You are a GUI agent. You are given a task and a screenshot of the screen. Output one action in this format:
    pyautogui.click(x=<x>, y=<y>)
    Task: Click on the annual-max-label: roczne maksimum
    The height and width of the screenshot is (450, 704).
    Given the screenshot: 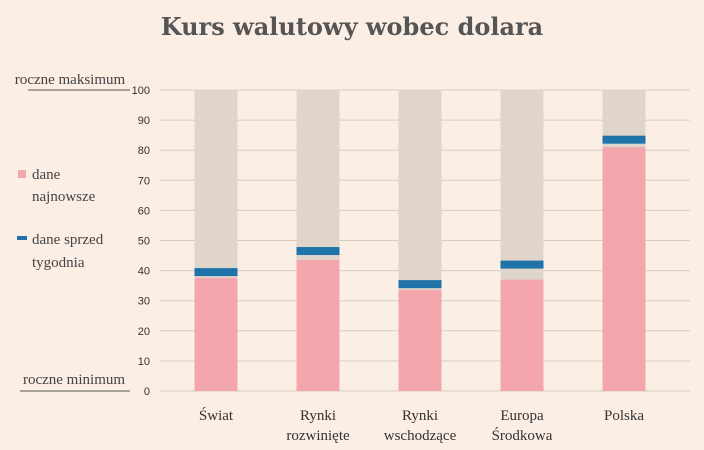 What is the action you would take?
    pyautogui.click(x=70, y=80)
    